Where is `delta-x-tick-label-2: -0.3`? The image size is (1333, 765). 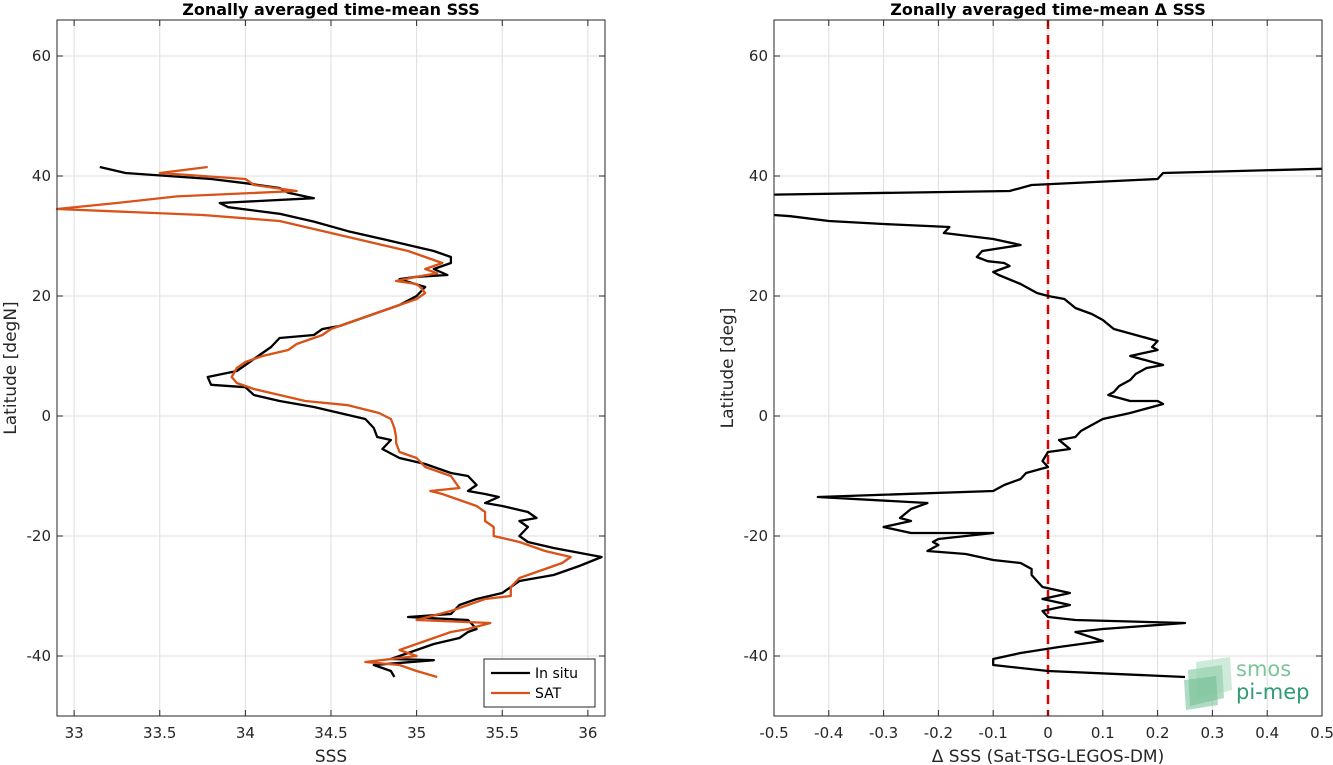
delta-x-tick-label-2: -0.3 is located at coordinates (883, 733).